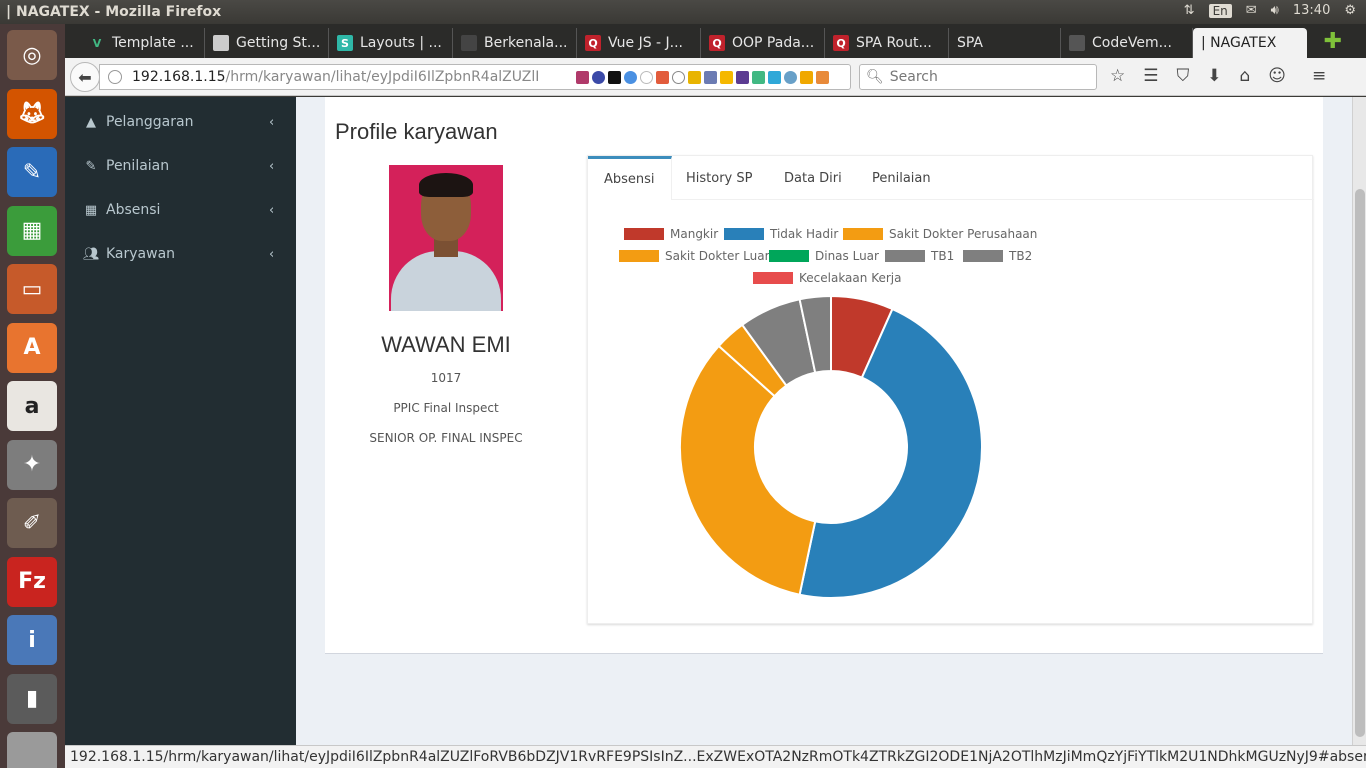 The image size is (1366, 768). Describe the element at coordinates (742, 77) in the screenshot. I see `bootstrap-extension-icon` at that location.